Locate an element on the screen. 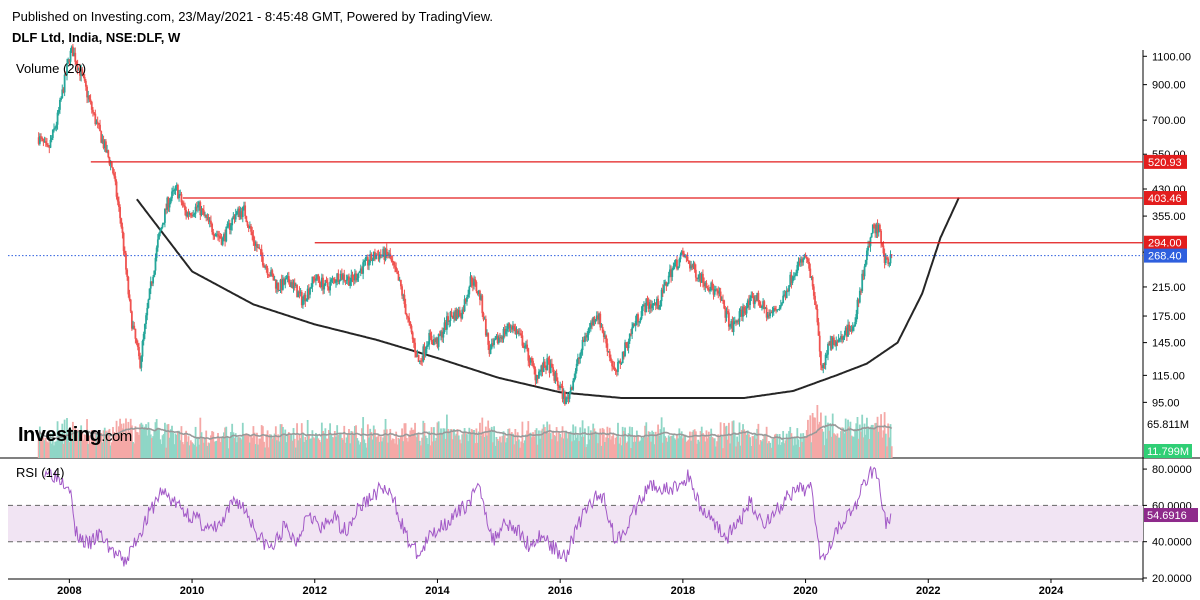  rsi-indicator-label: RSI (14) is located at coordinates (40, 472).